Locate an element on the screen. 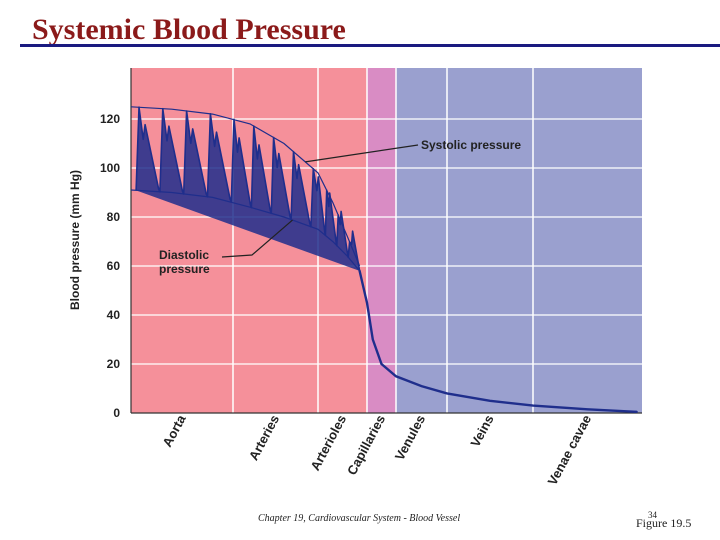  region-aorta is located at coordinates (182, 240).